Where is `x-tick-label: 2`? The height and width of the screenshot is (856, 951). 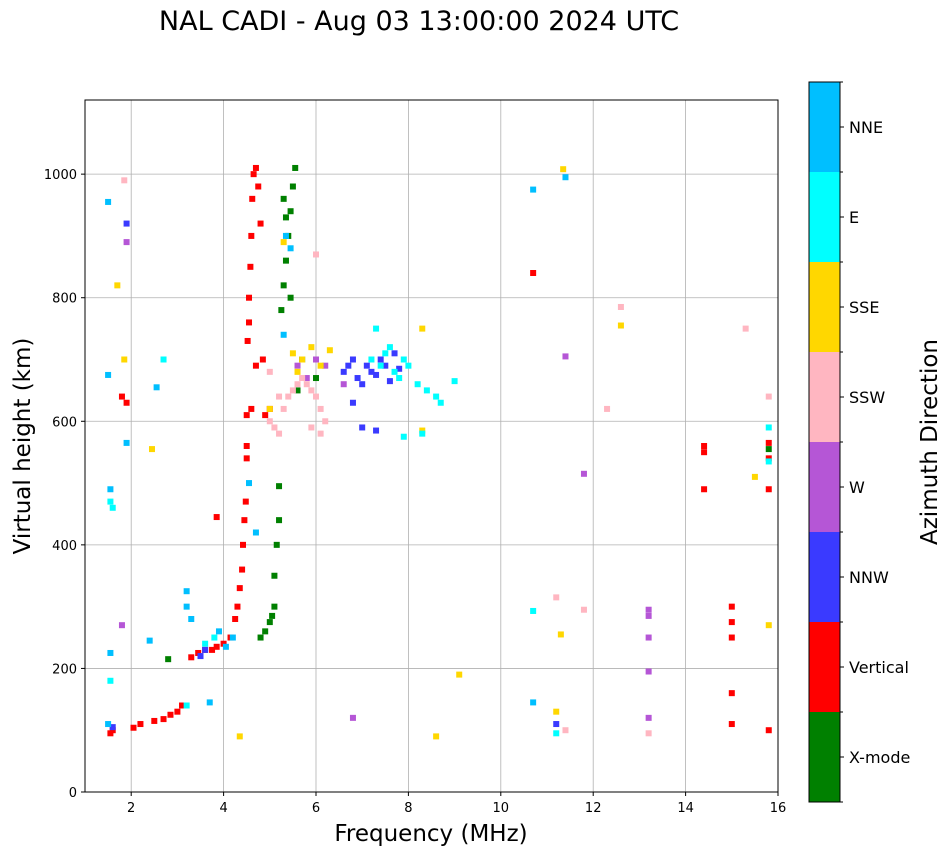 x-tick-label: 2 is located at coordinates (131, 808).